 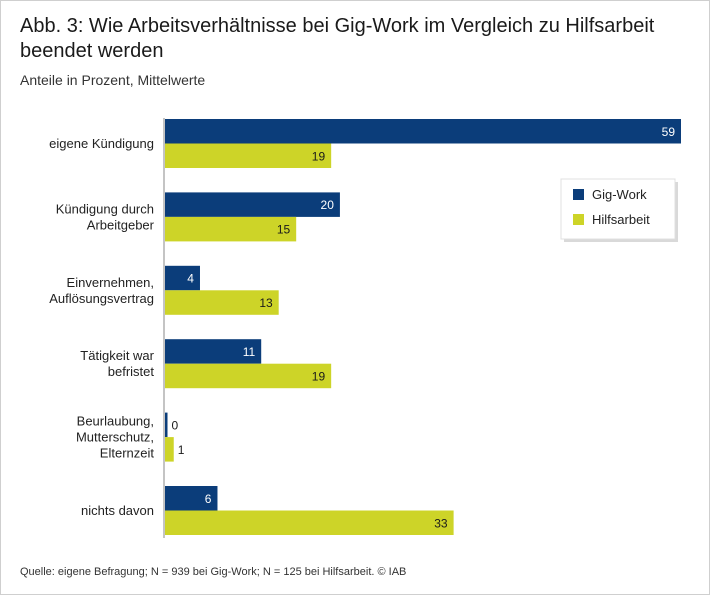 I want to click on category-label: Kündigung durch Arbeitgeber, so click(x=105, y=216).